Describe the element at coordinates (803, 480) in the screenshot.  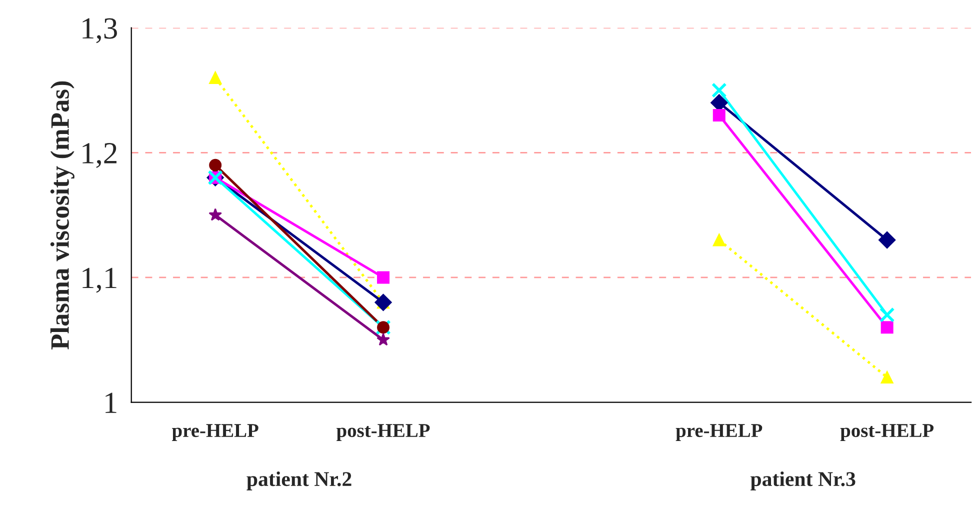
I see `text: patient Nr.3` at that location.